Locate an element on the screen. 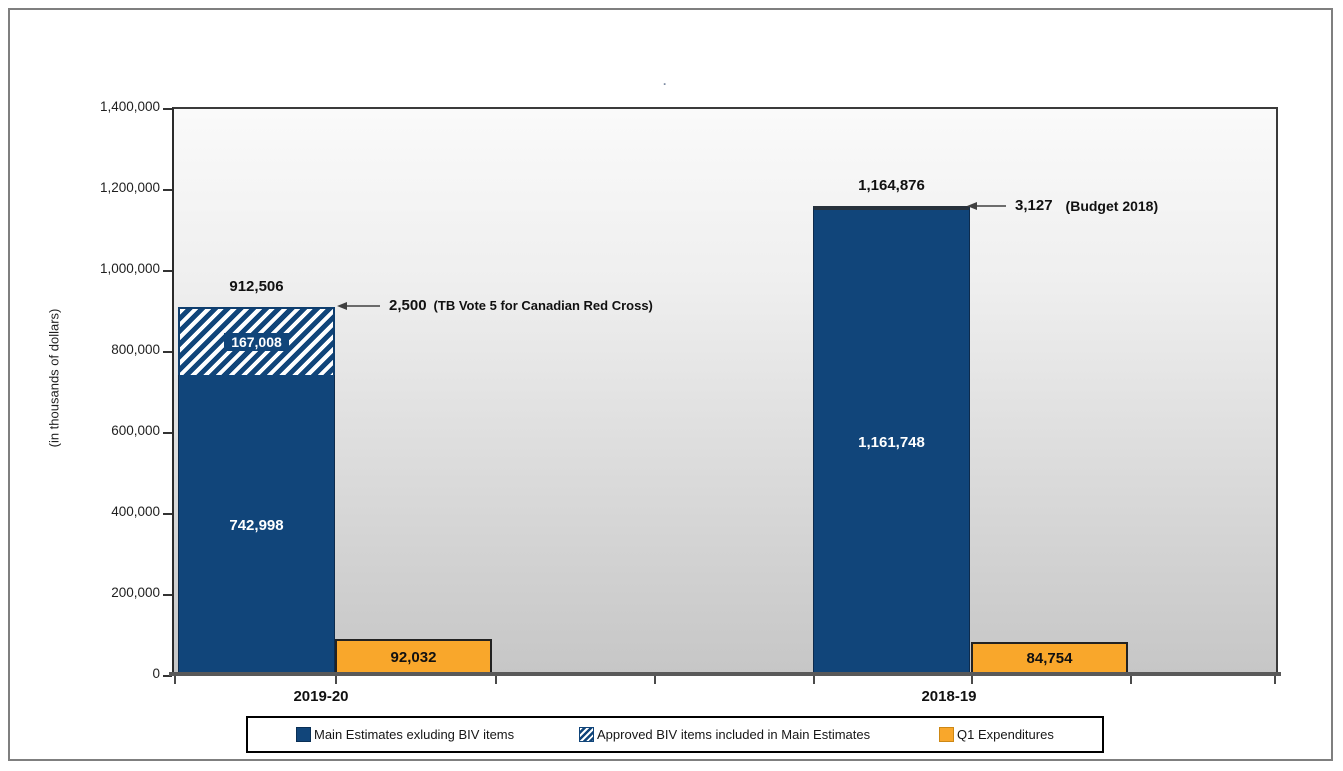 The width and height of the screenshot is (1343, 771). bar-value-label: 742,998 is located at coordinates (256, 526).